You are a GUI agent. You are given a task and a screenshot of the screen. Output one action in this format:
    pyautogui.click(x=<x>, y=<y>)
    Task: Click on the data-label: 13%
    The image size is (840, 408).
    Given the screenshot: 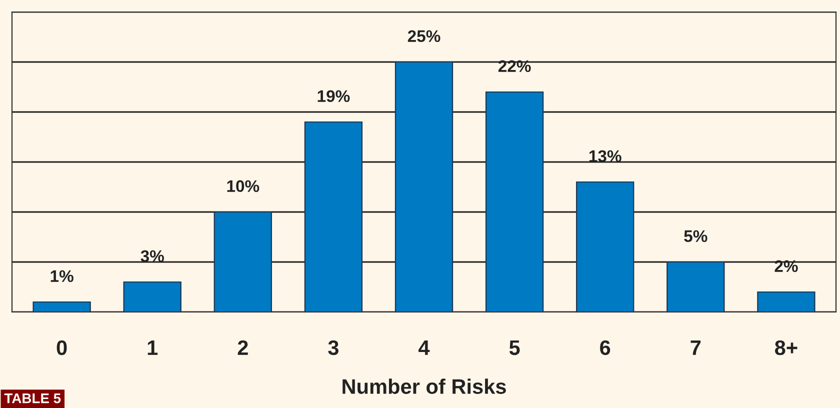 What is the action you would take?
    pyautogui.click(x=605, y=156)
    